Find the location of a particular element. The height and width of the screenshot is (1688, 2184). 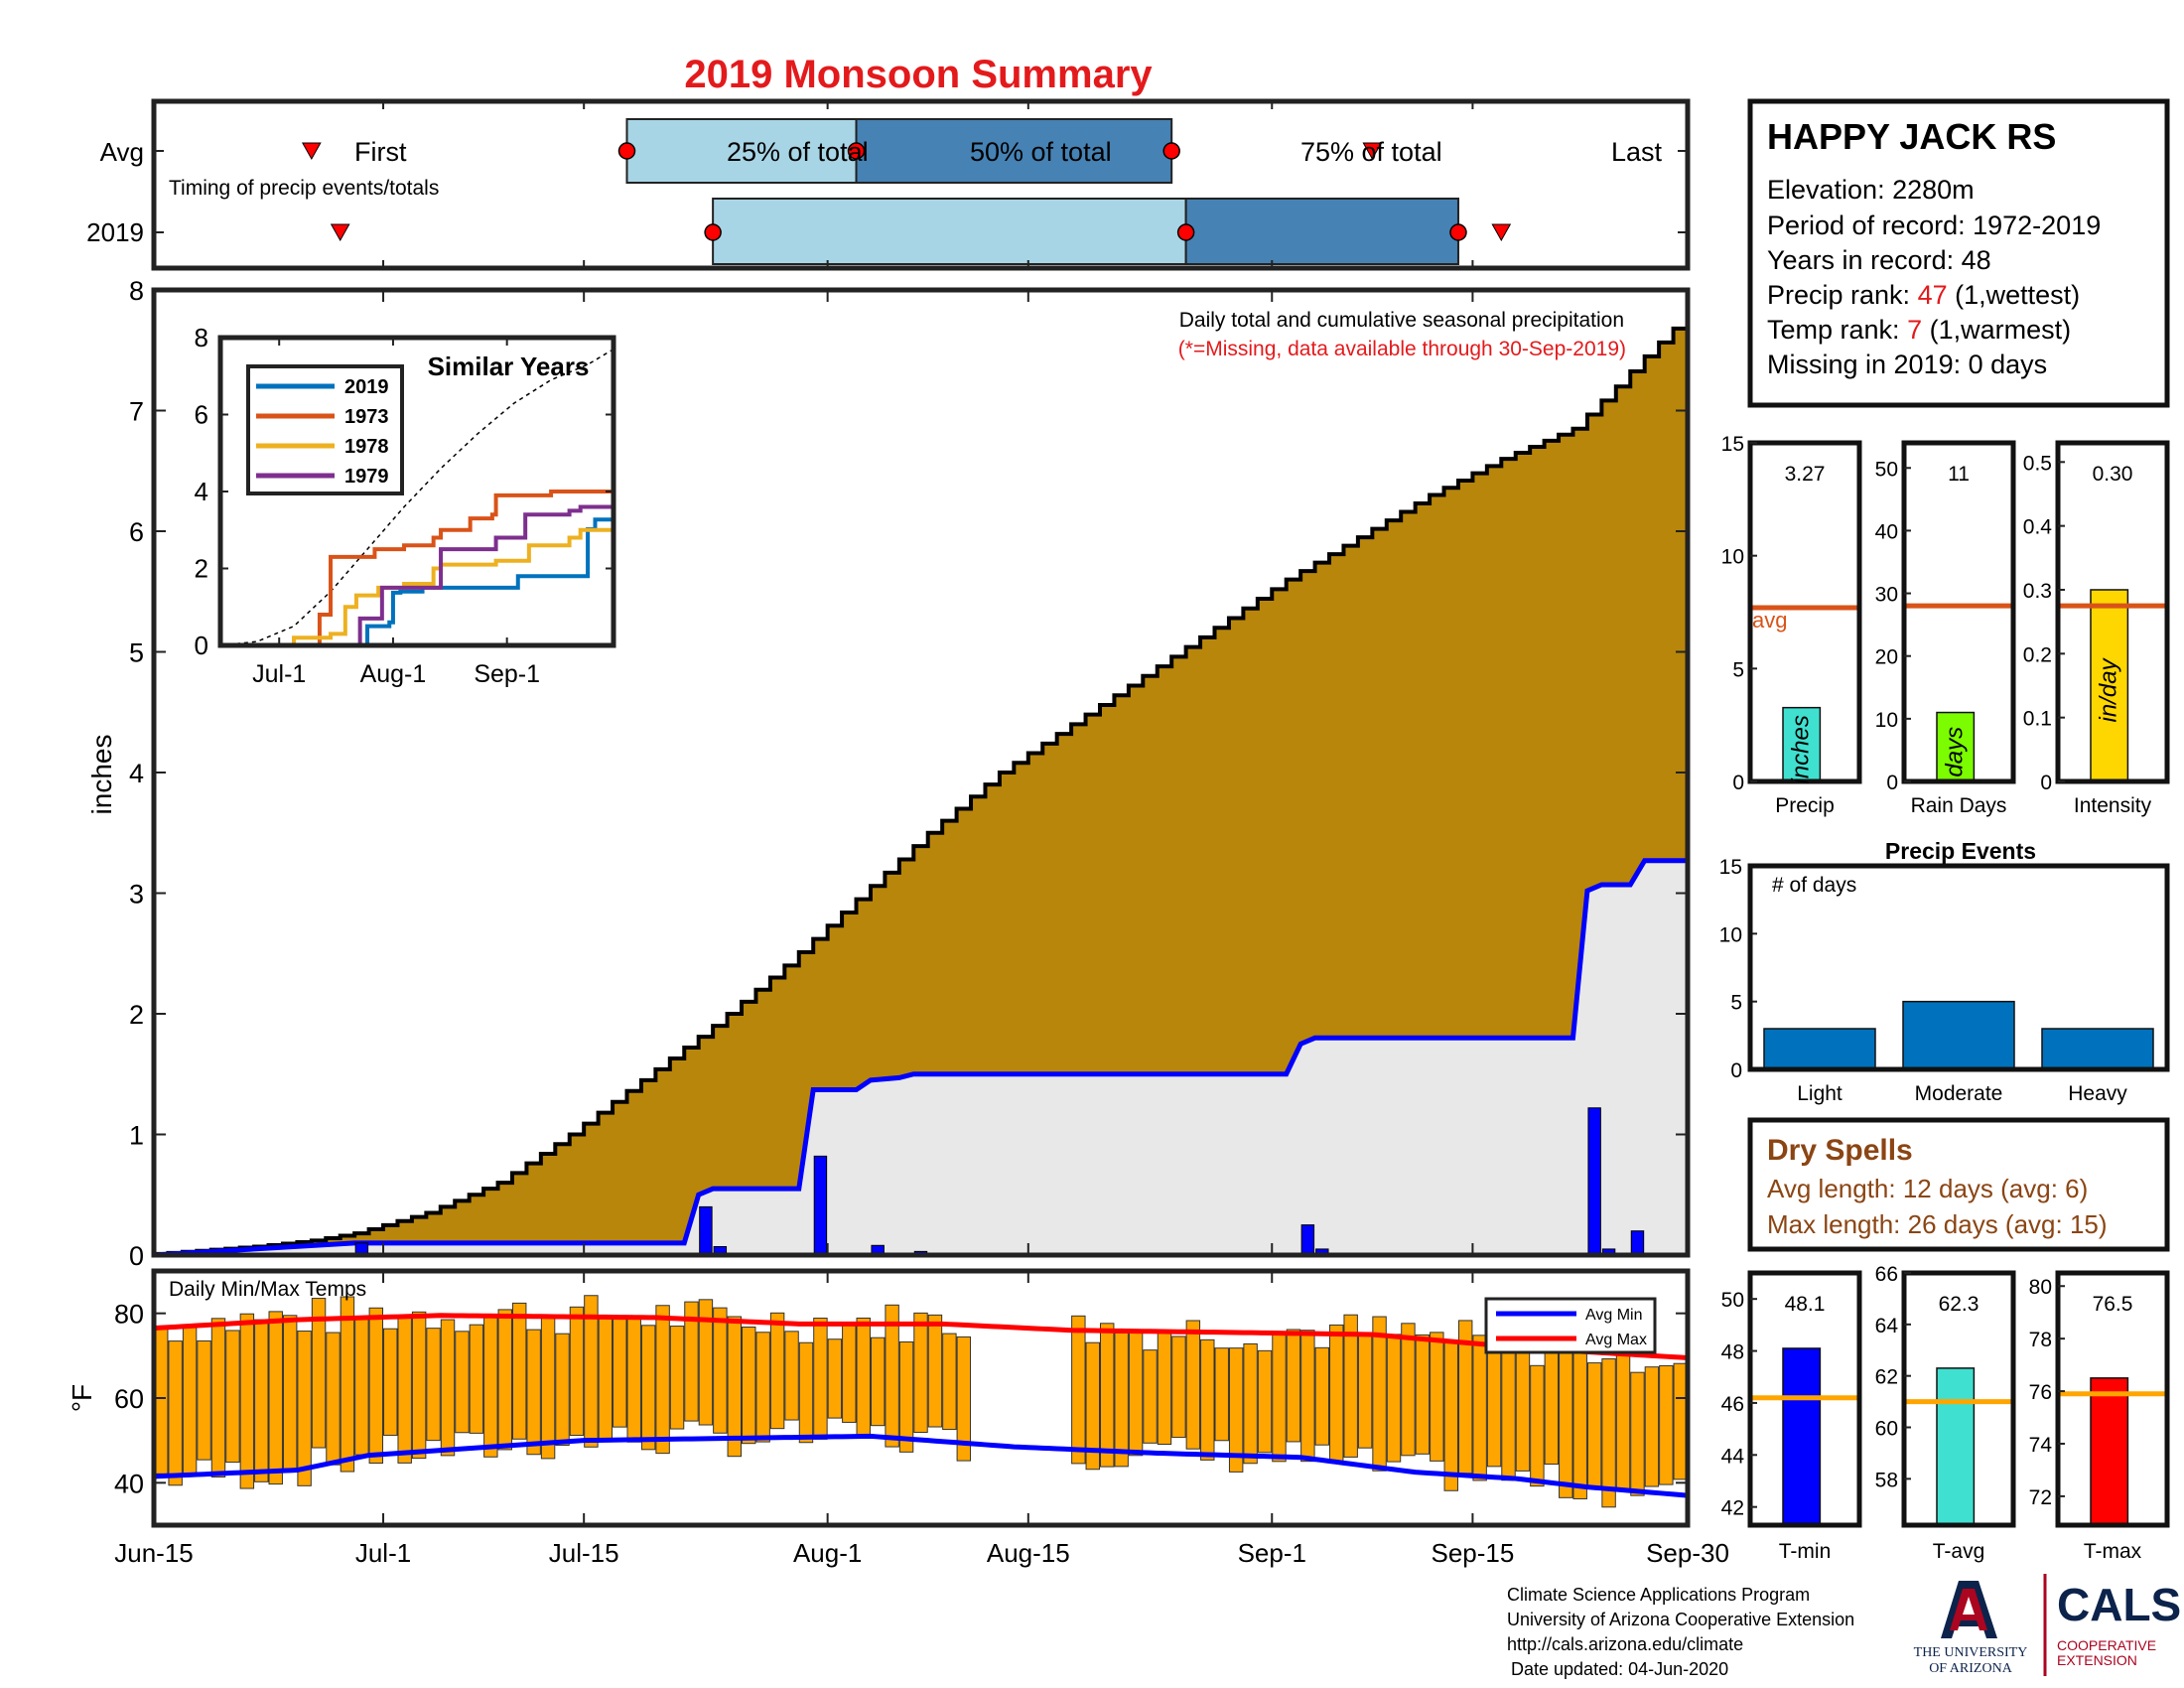

inset-series-1979 is located at coordinates (417, 575).